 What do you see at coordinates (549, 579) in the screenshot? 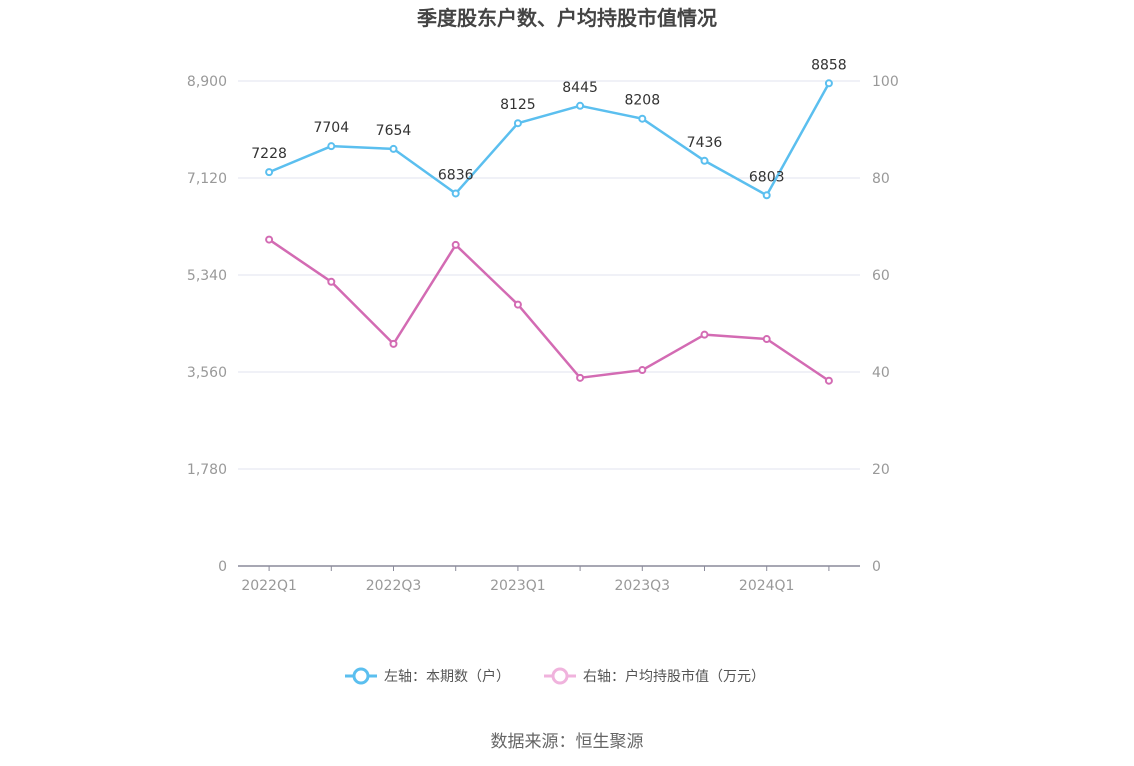
I see `x-axis: 2022Q1 2022Q3 2023Q1 2023Q3 2024Q1` at bounding box center [549, 579].